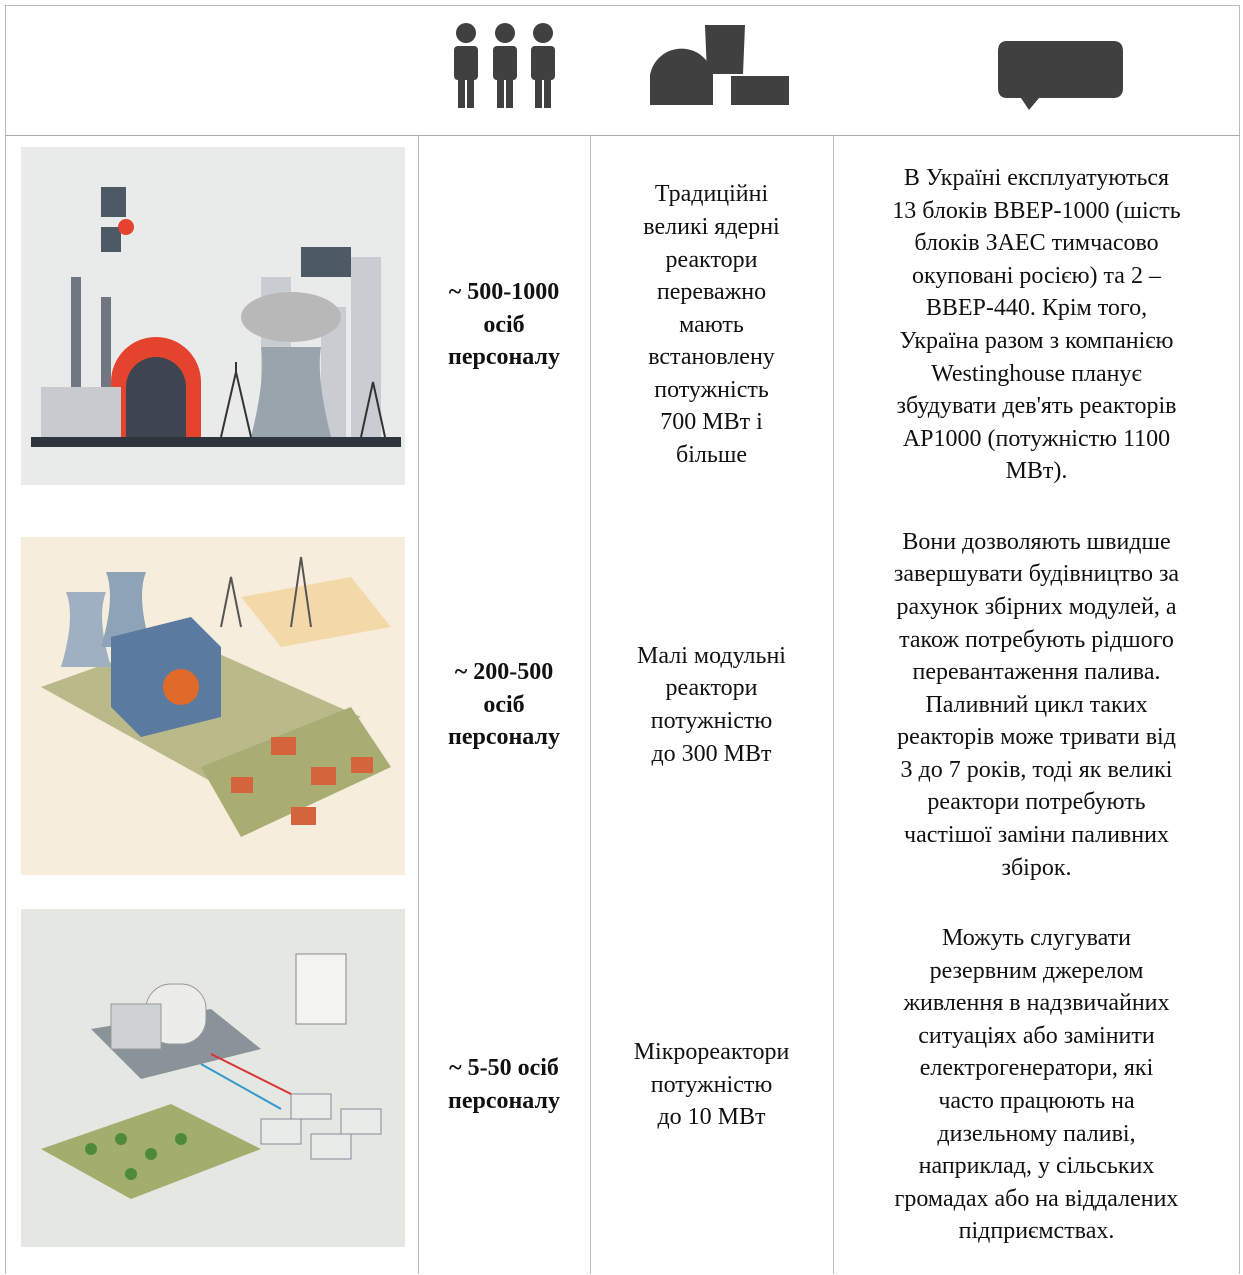 The height and width of the screenshot is (1275, 1243). I want to click on description-line: Україна разом з компанією, so click(1036, 341).